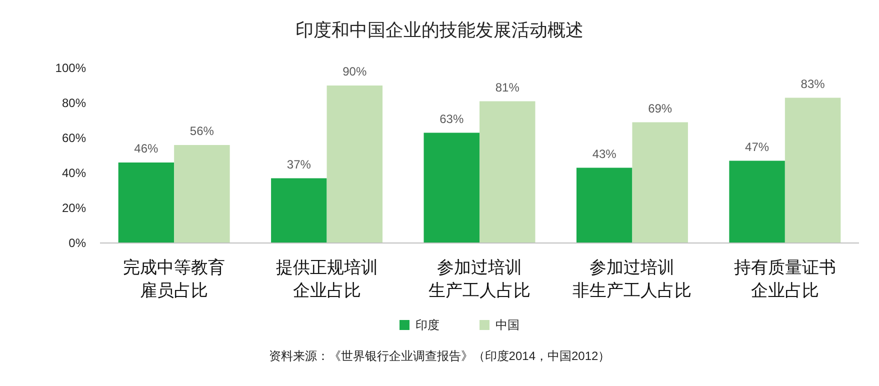  Describe the element at coordinates (327, 279) in the screenshot. I see `x-tick-label: 提供正规培训企业占比` at that location.